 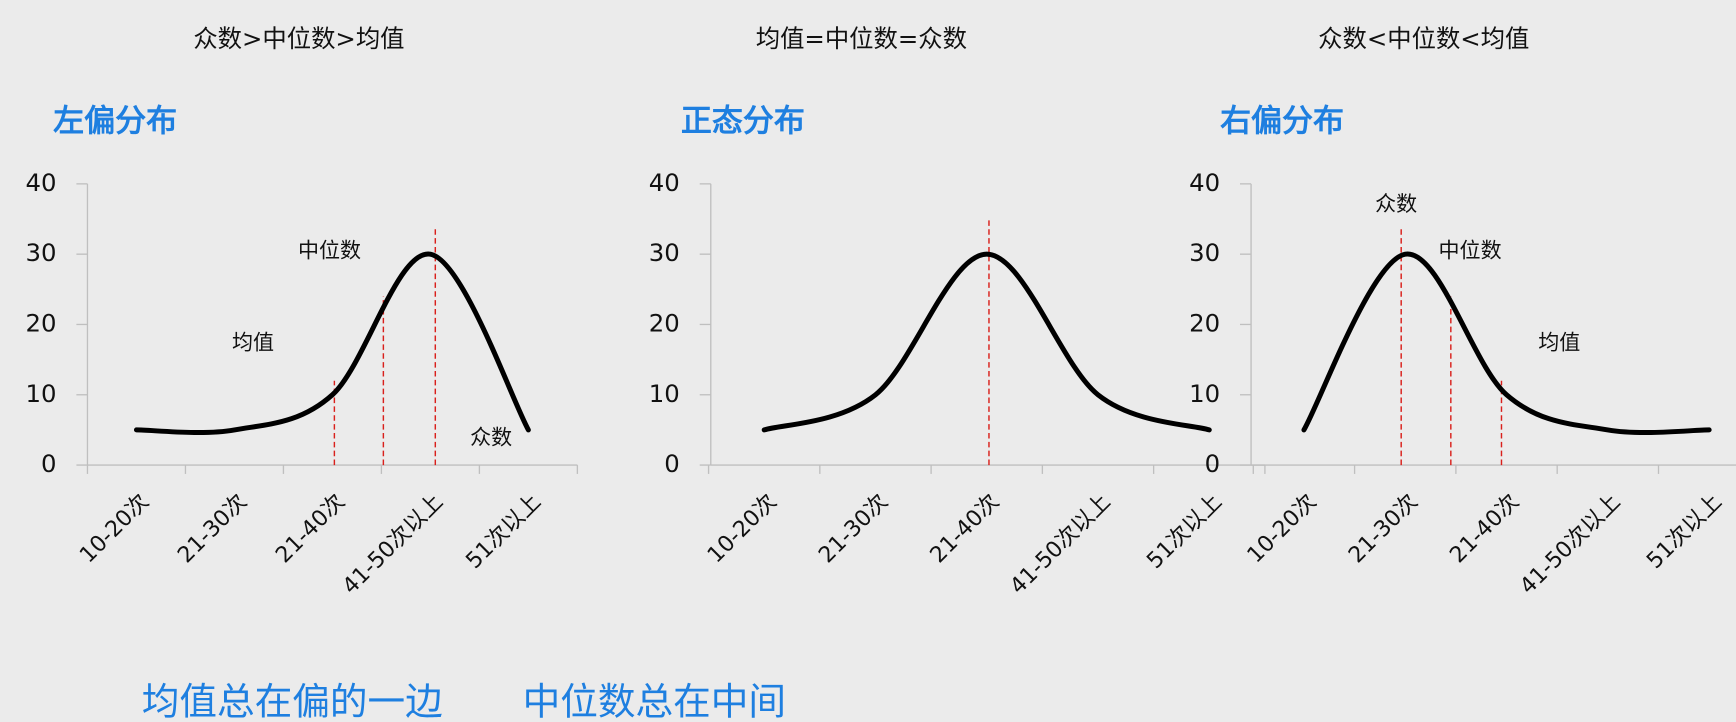 I want to click on footer-text: 均值总在偏的一边, so click(x=292, y=701).